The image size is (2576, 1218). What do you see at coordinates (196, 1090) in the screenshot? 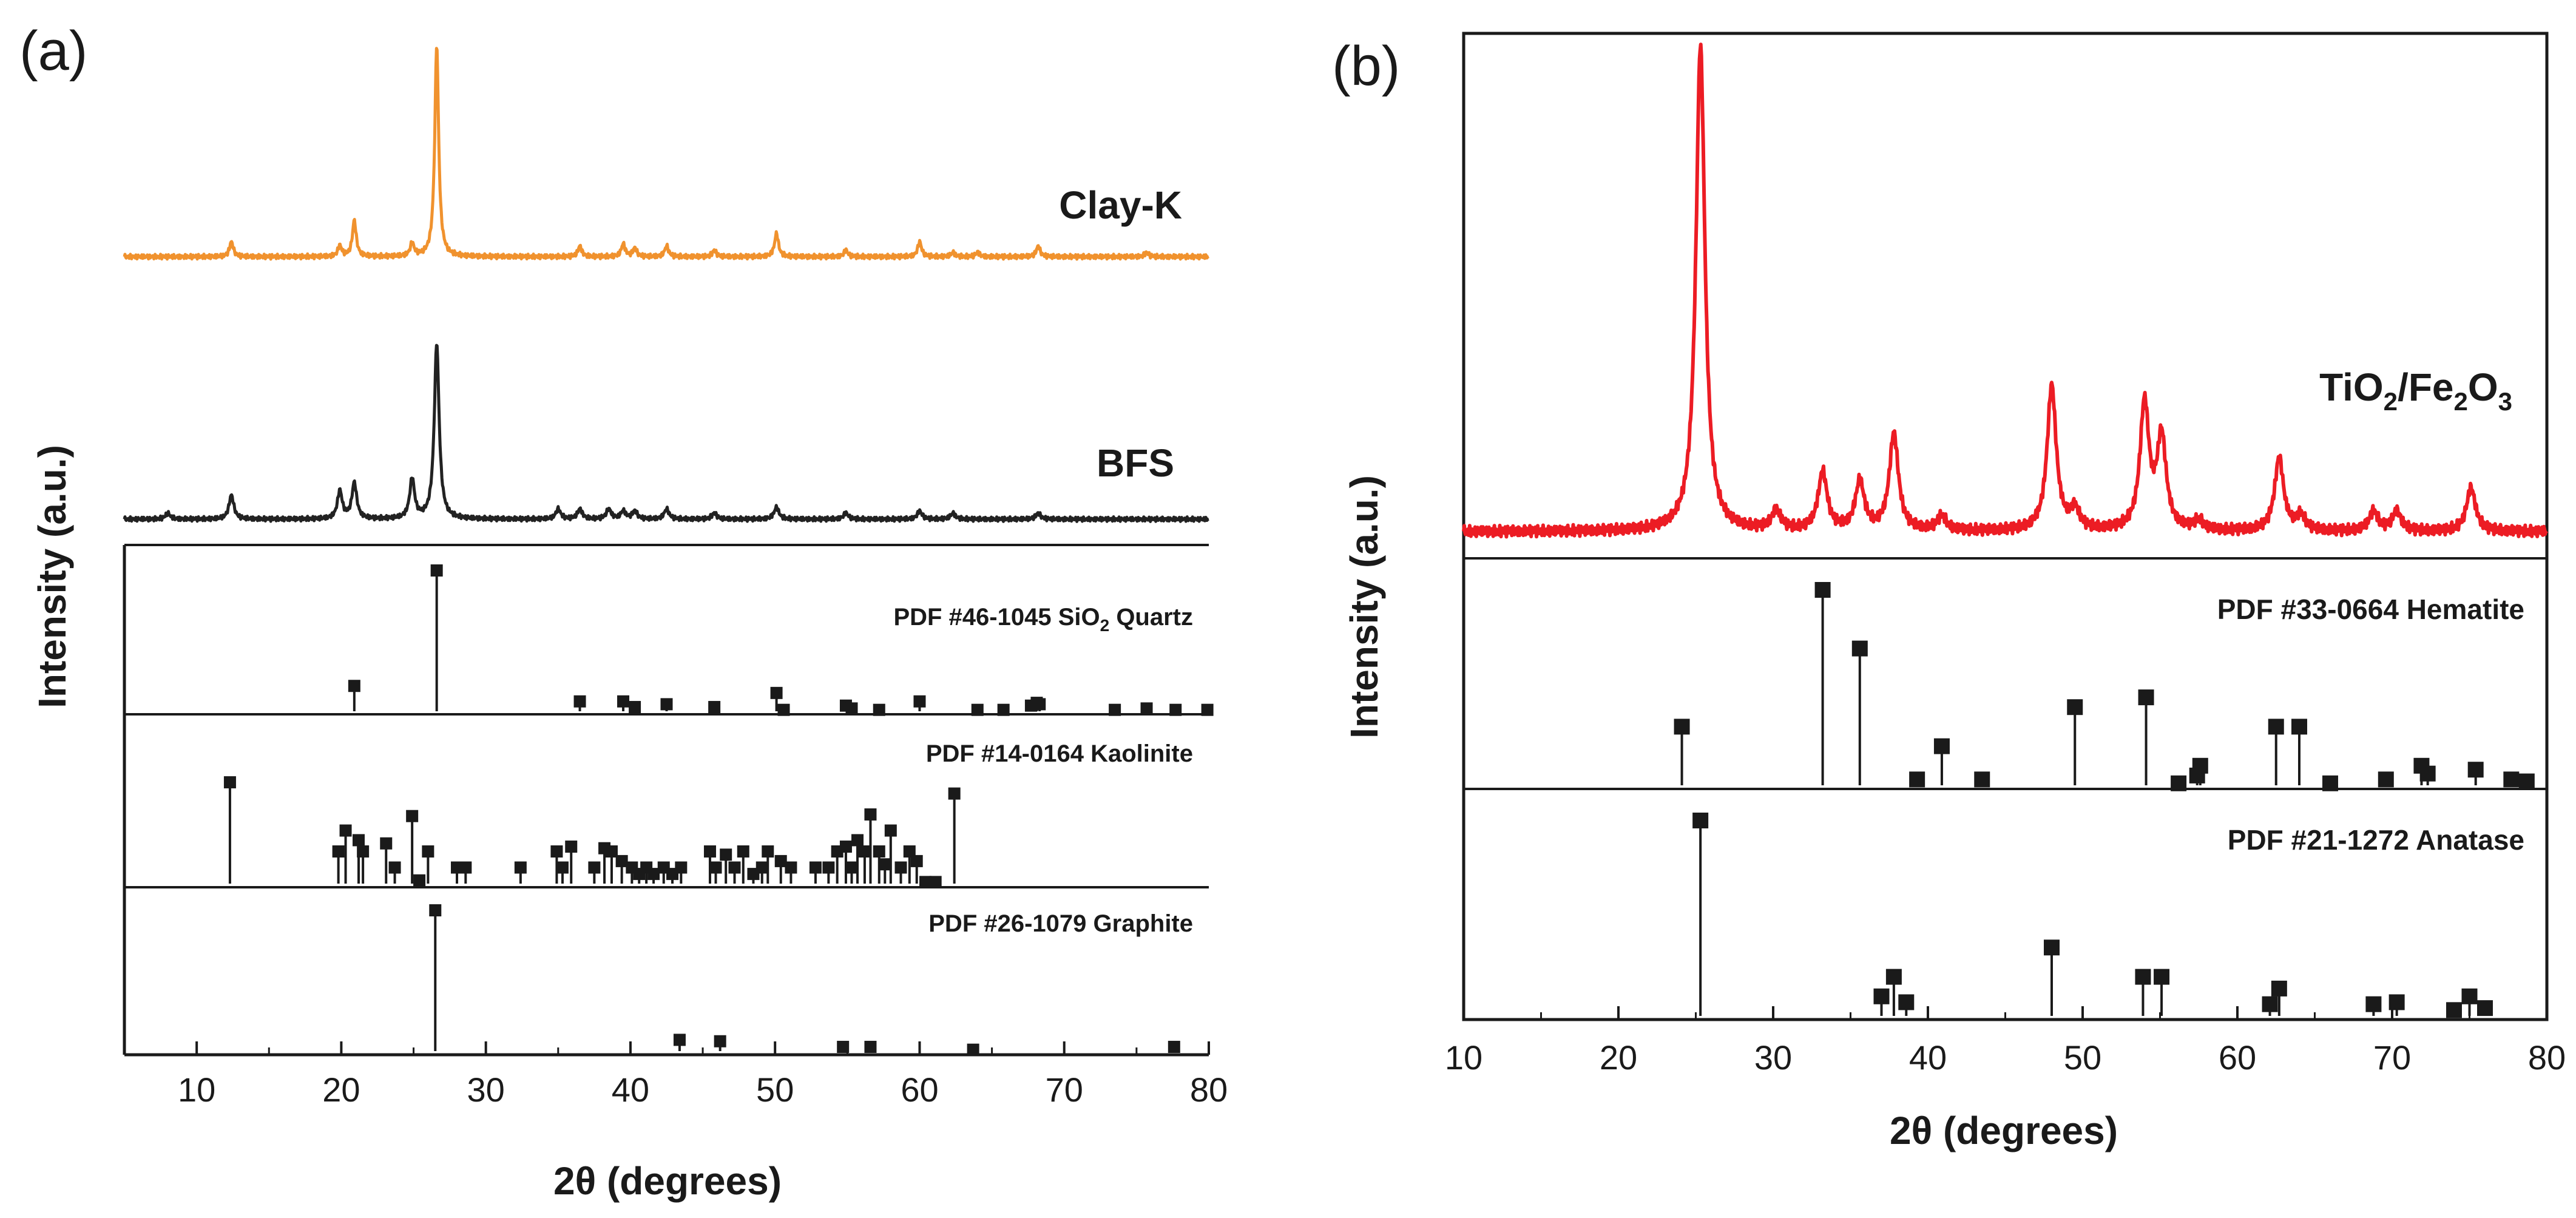
I see `x-tick-label: 10` at bounding box center [196, 1090].